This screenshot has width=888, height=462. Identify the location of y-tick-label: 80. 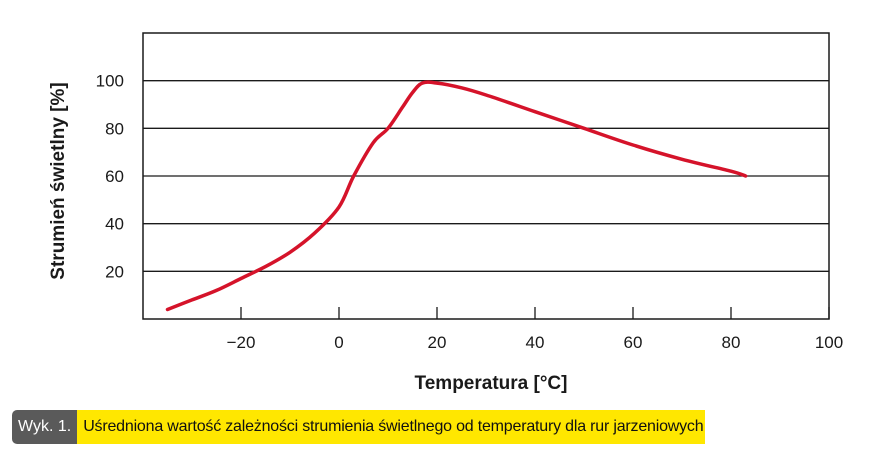
(114, 128).